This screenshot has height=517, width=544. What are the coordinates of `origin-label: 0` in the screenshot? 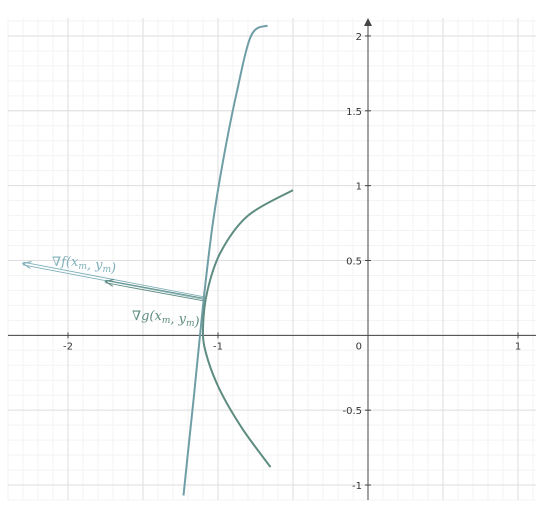 It's located at (359, 346).